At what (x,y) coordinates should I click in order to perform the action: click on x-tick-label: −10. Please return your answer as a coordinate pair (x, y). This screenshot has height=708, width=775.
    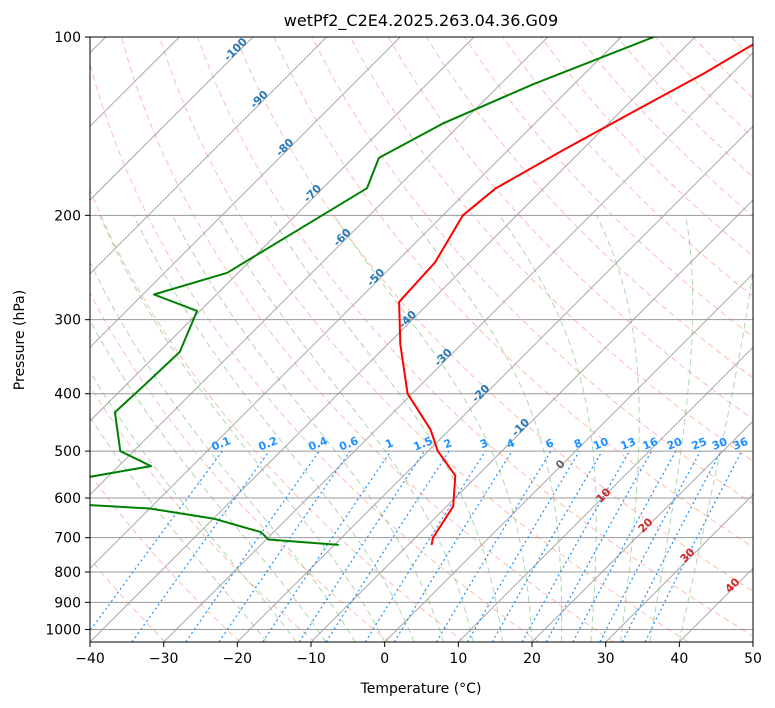
    Looking at the image, I should click on (311, 659).